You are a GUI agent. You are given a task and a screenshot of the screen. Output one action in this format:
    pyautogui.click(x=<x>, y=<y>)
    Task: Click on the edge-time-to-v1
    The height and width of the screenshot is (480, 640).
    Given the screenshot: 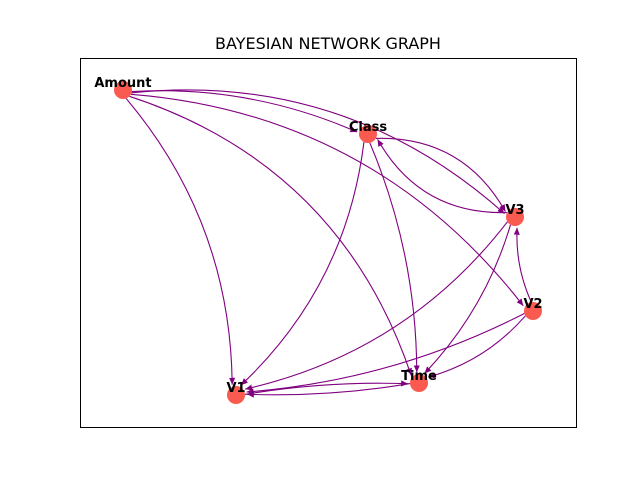 What is the action you would take?
    pyautogui.click(x=328, y=390)
    